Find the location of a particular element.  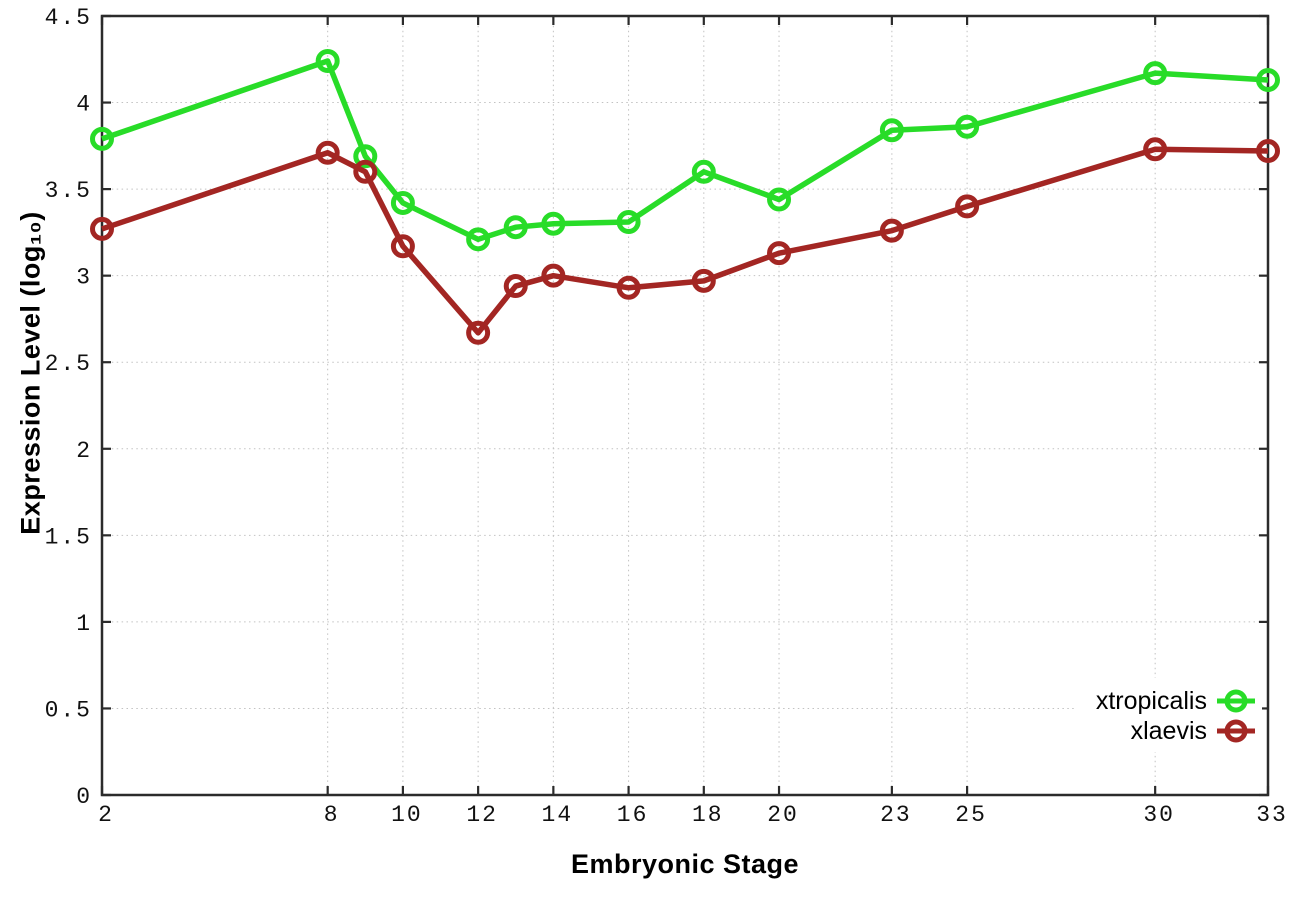

legend: xtropicalis xlaevis is located at coordinates (1169, 715).